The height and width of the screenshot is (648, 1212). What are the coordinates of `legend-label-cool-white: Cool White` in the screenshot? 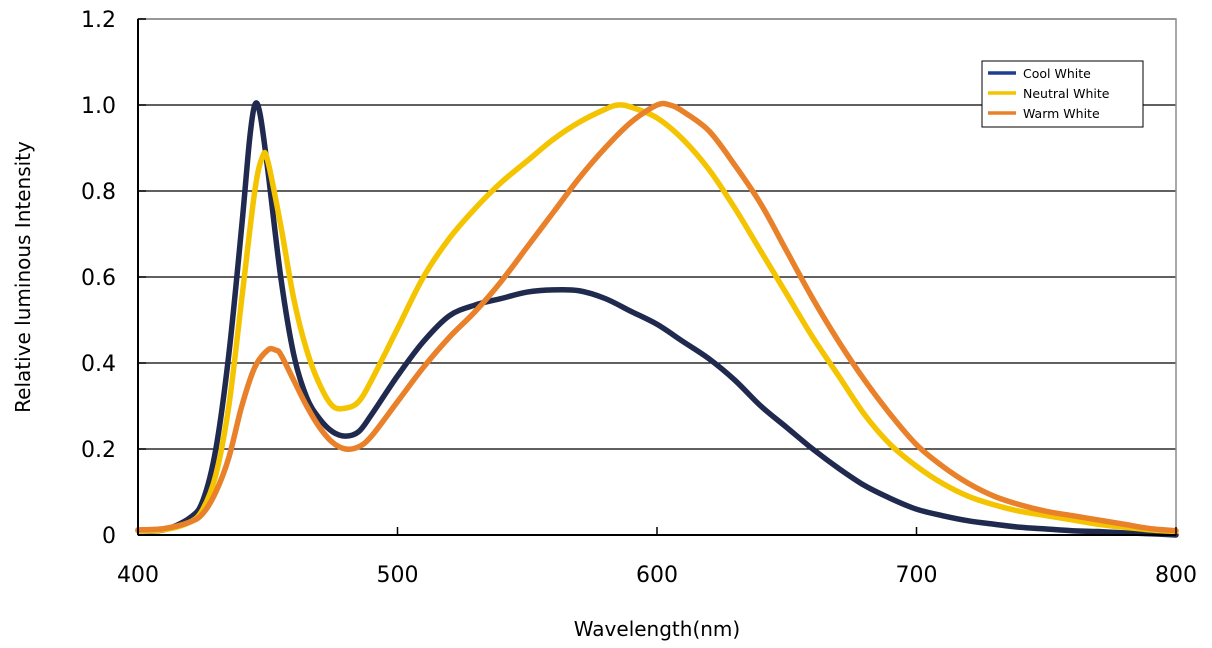 It's located at (1057, 73).